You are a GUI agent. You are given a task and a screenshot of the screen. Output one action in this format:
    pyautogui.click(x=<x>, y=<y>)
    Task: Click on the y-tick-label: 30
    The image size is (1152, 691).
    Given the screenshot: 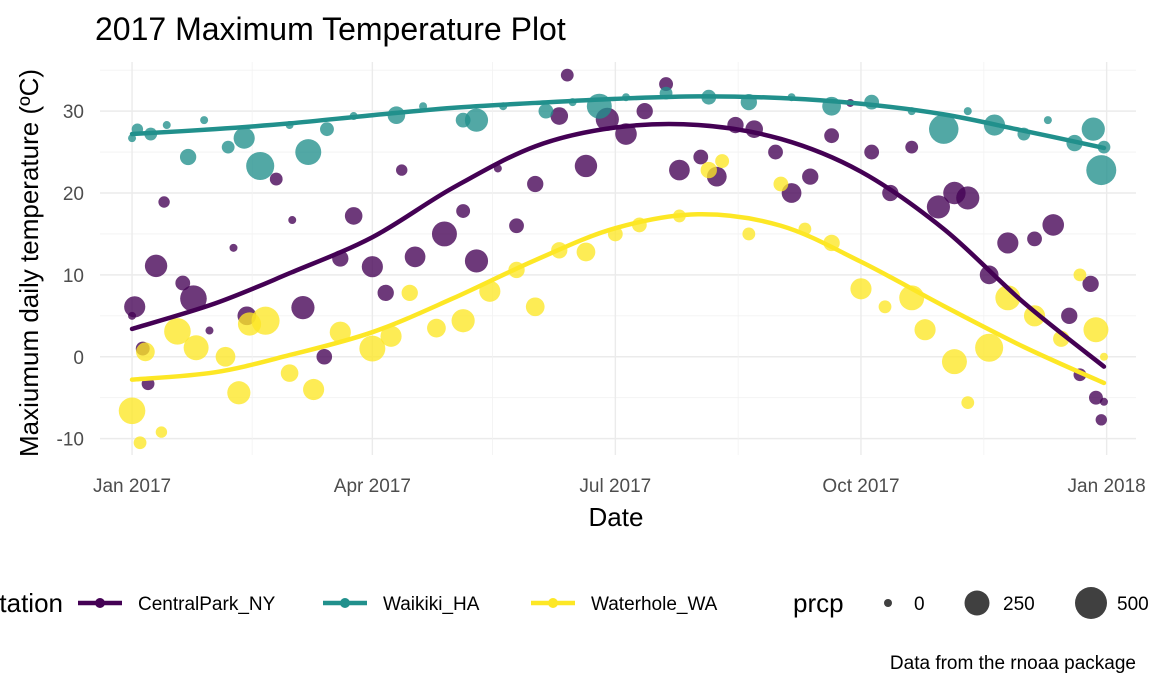 What is the action you would take?
    pyautogui.click(x=73, y=112)
    